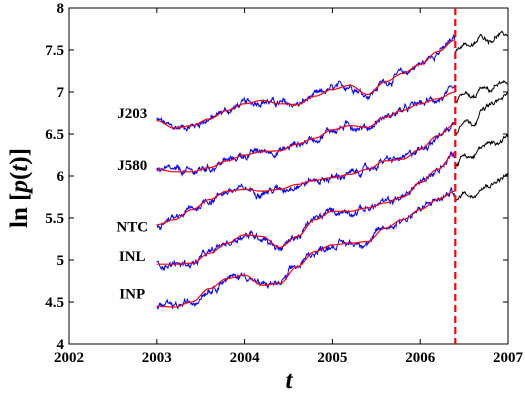 The image size is (525, 393). What do you see at coordinates (481, 151) in the screenshot?
I see `prediction-line-inl` at bounding box center [481, 151].